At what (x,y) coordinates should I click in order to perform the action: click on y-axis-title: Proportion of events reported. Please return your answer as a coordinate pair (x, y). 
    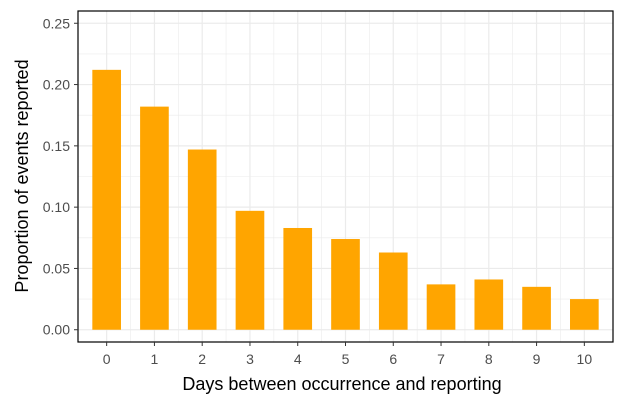
    Looking at the image, I should click on (22, 175).